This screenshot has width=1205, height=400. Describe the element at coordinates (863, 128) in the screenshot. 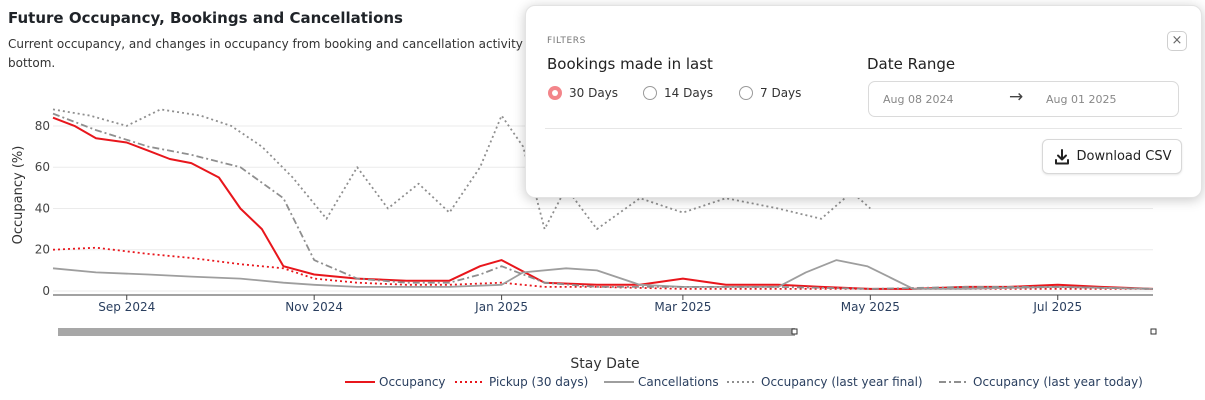

I see `filters-divider` at that location.